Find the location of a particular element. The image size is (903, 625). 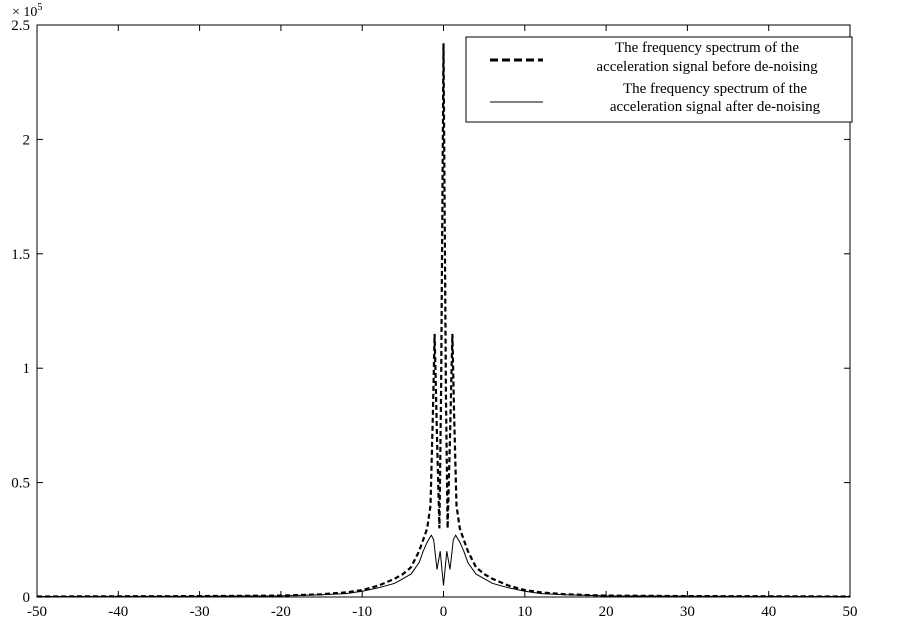

x-tick-label: 10 is located at coordinates (524, 612).